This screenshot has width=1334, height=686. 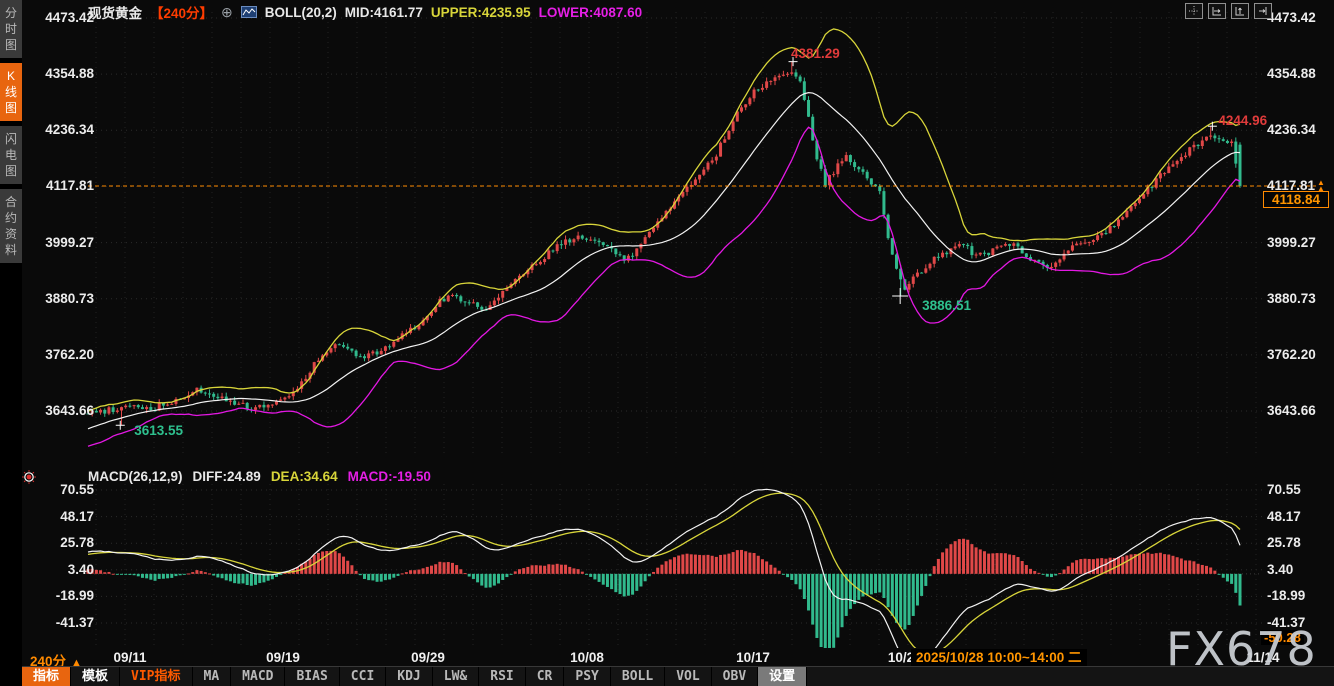 I want to click on add-indicator-icon: ⊕, so click(x=227, y=11).